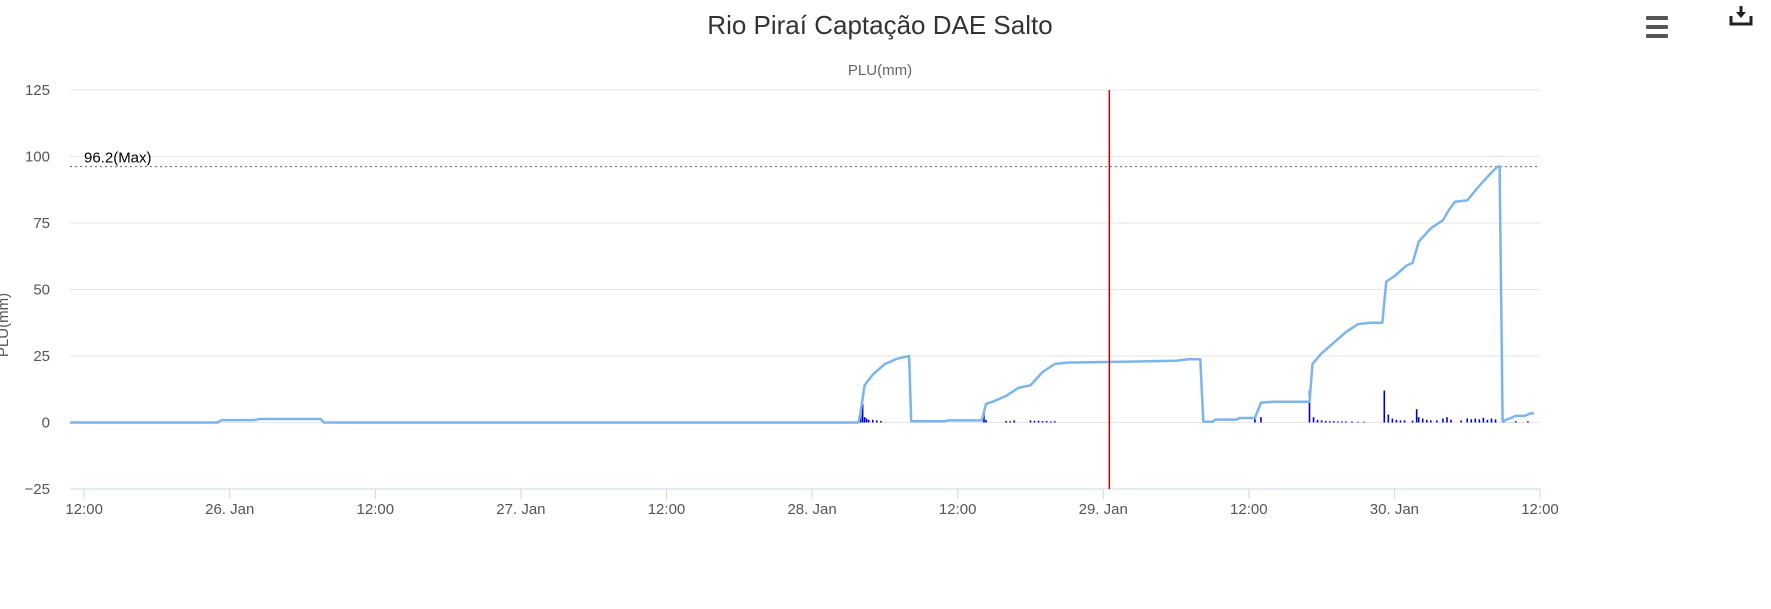 This screenshot has height=609, width=1771. What do you see at coordinates (37, 489) in the screenshot?
I see `y-tick-label: −25` at bounding box center [37, 489].